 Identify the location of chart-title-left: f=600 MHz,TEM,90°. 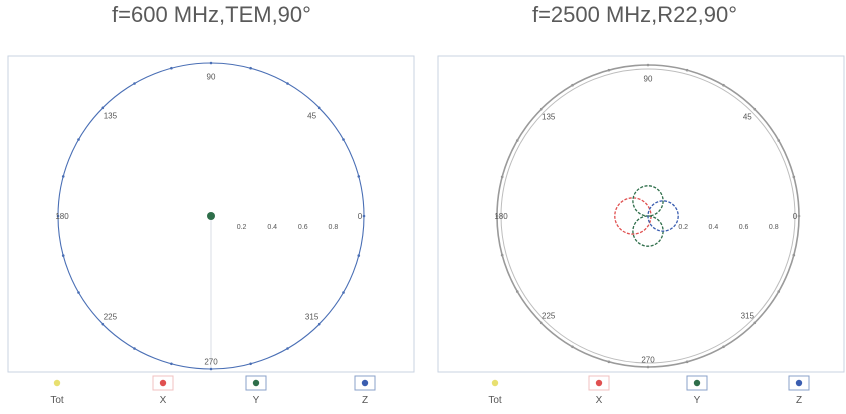
(211, 14).